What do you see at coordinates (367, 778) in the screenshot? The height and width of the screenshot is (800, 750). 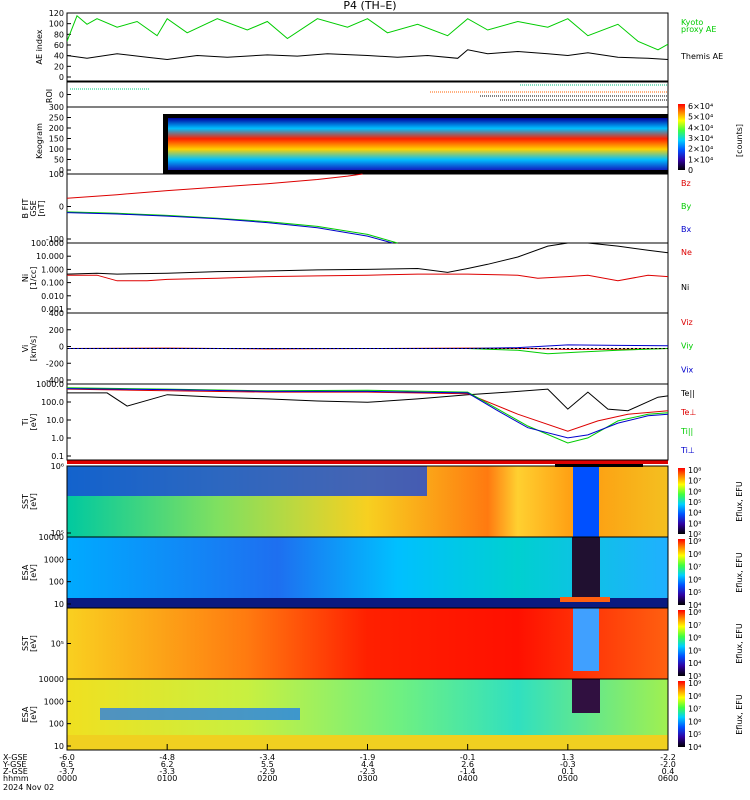 I see `xtick-hhmm-3: 0300` at bounding box center [367, 778].